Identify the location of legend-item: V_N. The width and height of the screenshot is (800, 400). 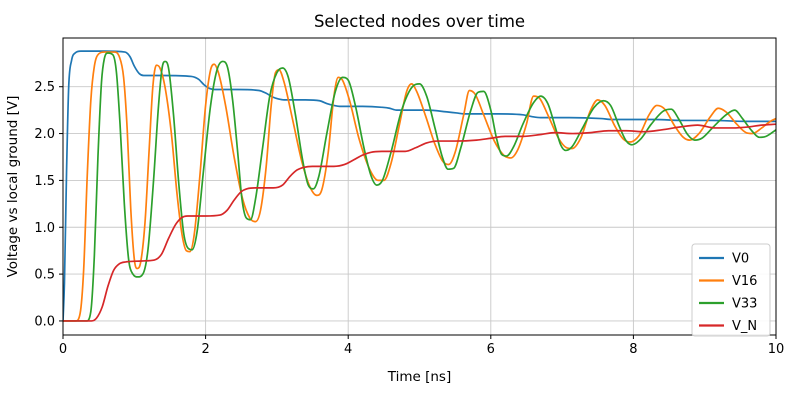
(728, 326).